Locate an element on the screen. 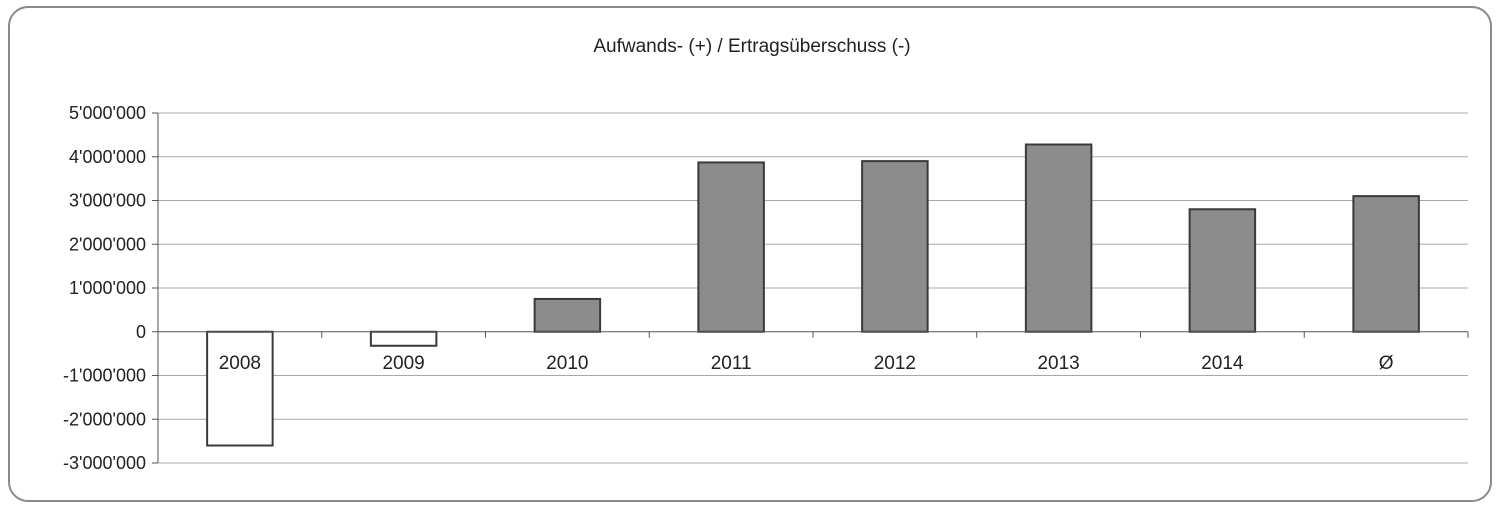 The width and height of the screenshot is (1504, 510). y-tick-label: 5'000'000 is located at coordinates (107, 113).